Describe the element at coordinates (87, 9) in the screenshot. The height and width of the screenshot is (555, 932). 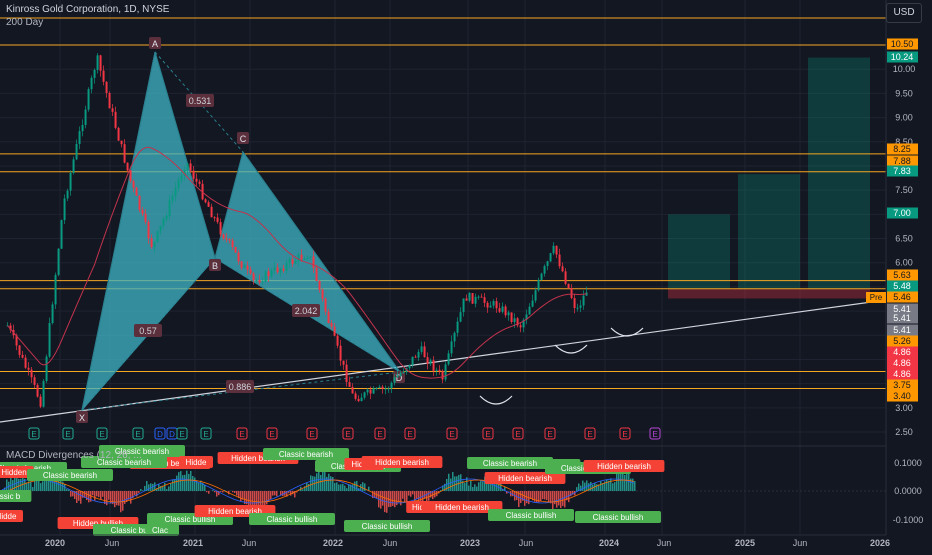
I see `symbol-title: Kinross Gold Corporation, 1D, NYSE` at that location.